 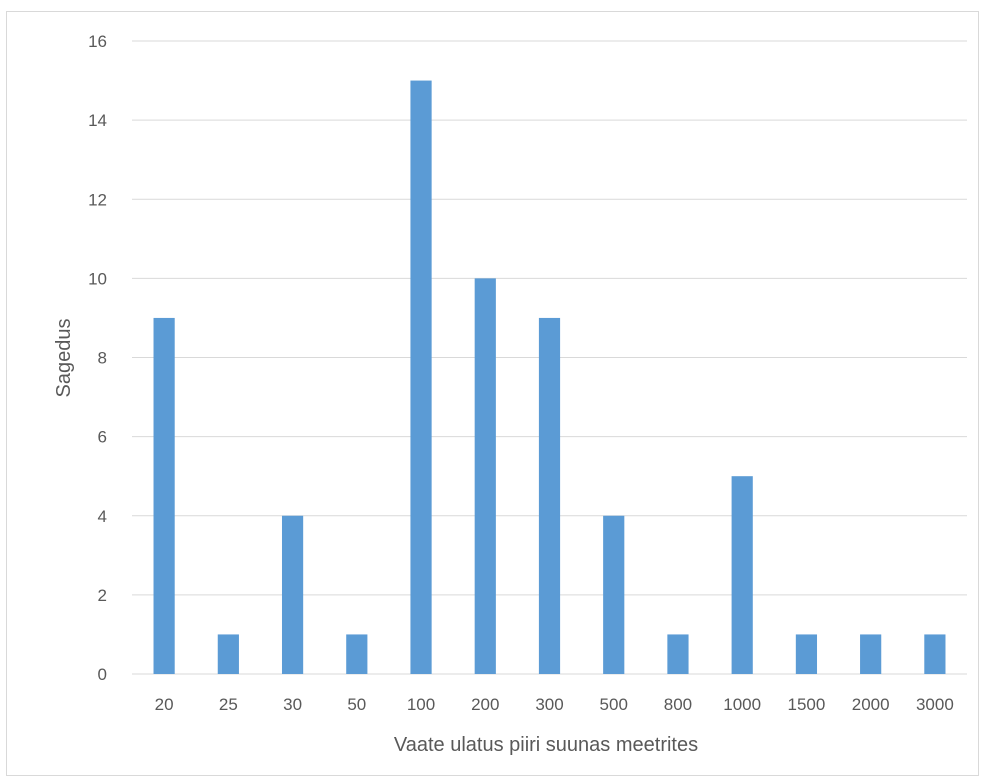 What do you see at coordinates (871, 654) in the screenshot?
I see `bar-2000` at bounding box center [871, 654].